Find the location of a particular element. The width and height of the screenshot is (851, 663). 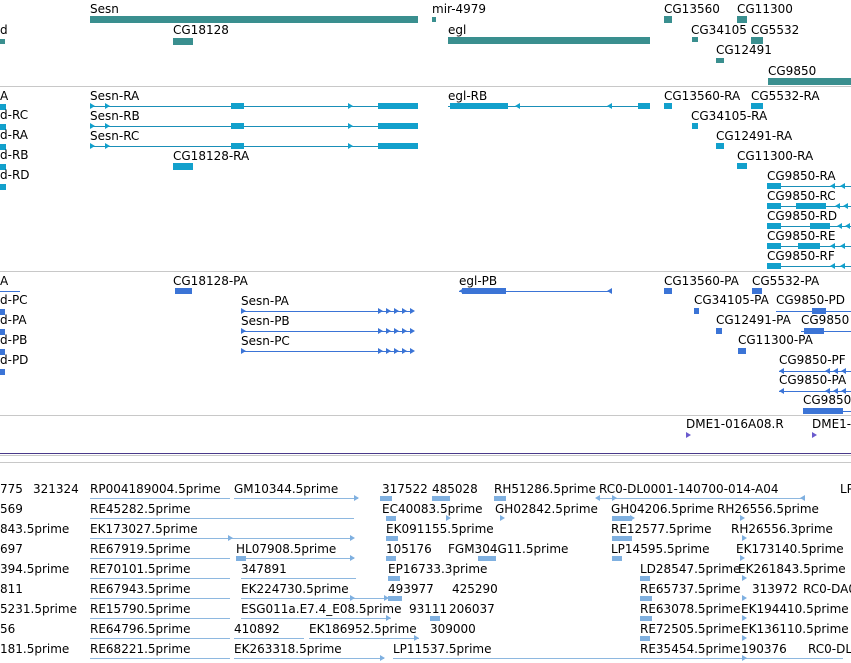

est-label: RE15790.5prime is located at coordinates (140, 609).